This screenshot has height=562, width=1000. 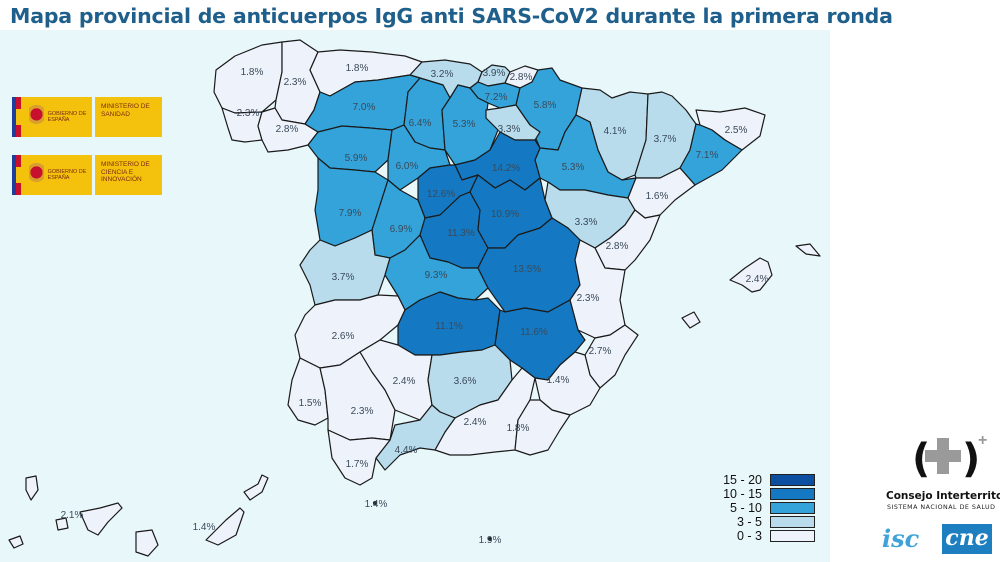 I want to click on legend-item: 3 - 5, so click(x=760, y=522).